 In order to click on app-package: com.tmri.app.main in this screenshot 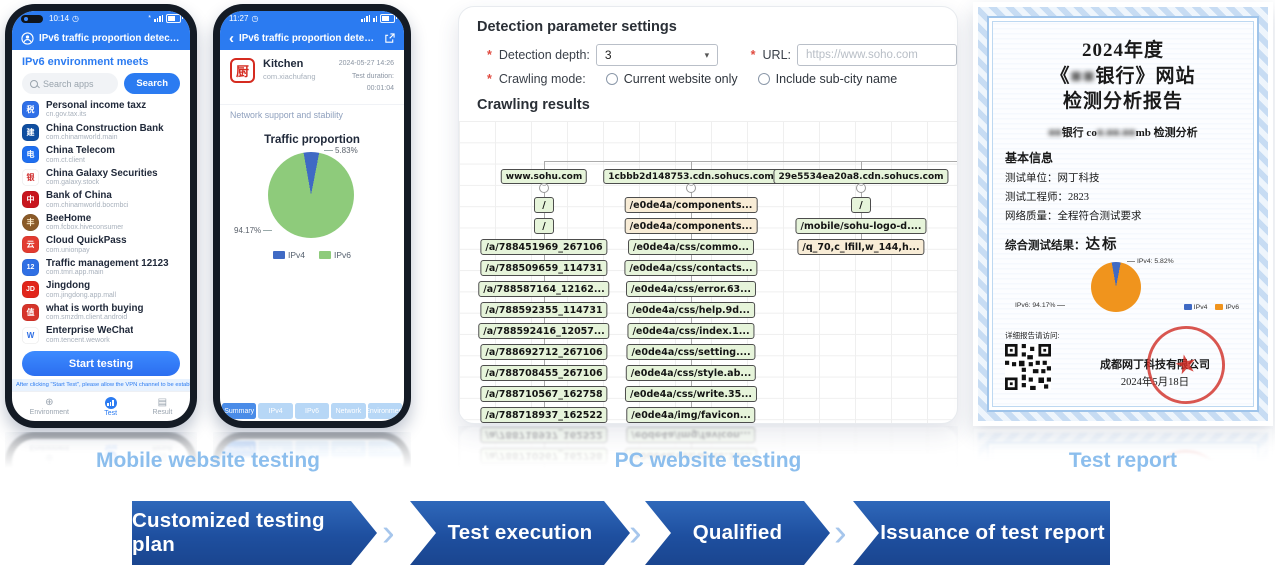, I will do `click(75, 273)`.